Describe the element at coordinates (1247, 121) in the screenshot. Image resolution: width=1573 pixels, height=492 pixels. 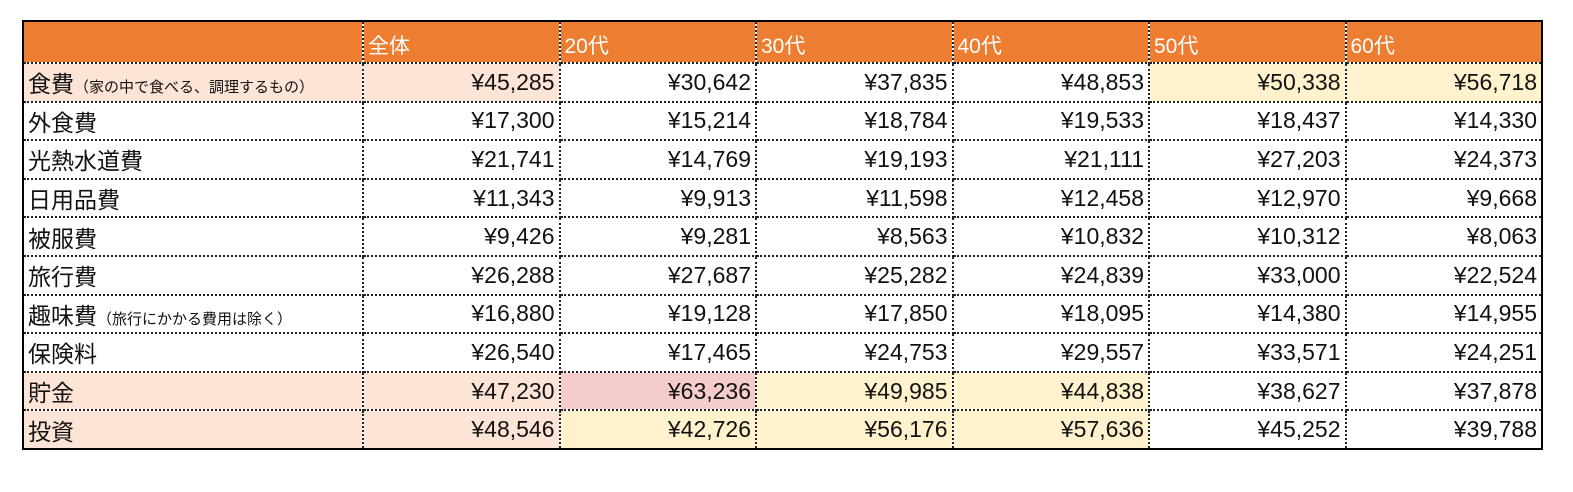
I see `value-cell: ¥18,437` at that location.